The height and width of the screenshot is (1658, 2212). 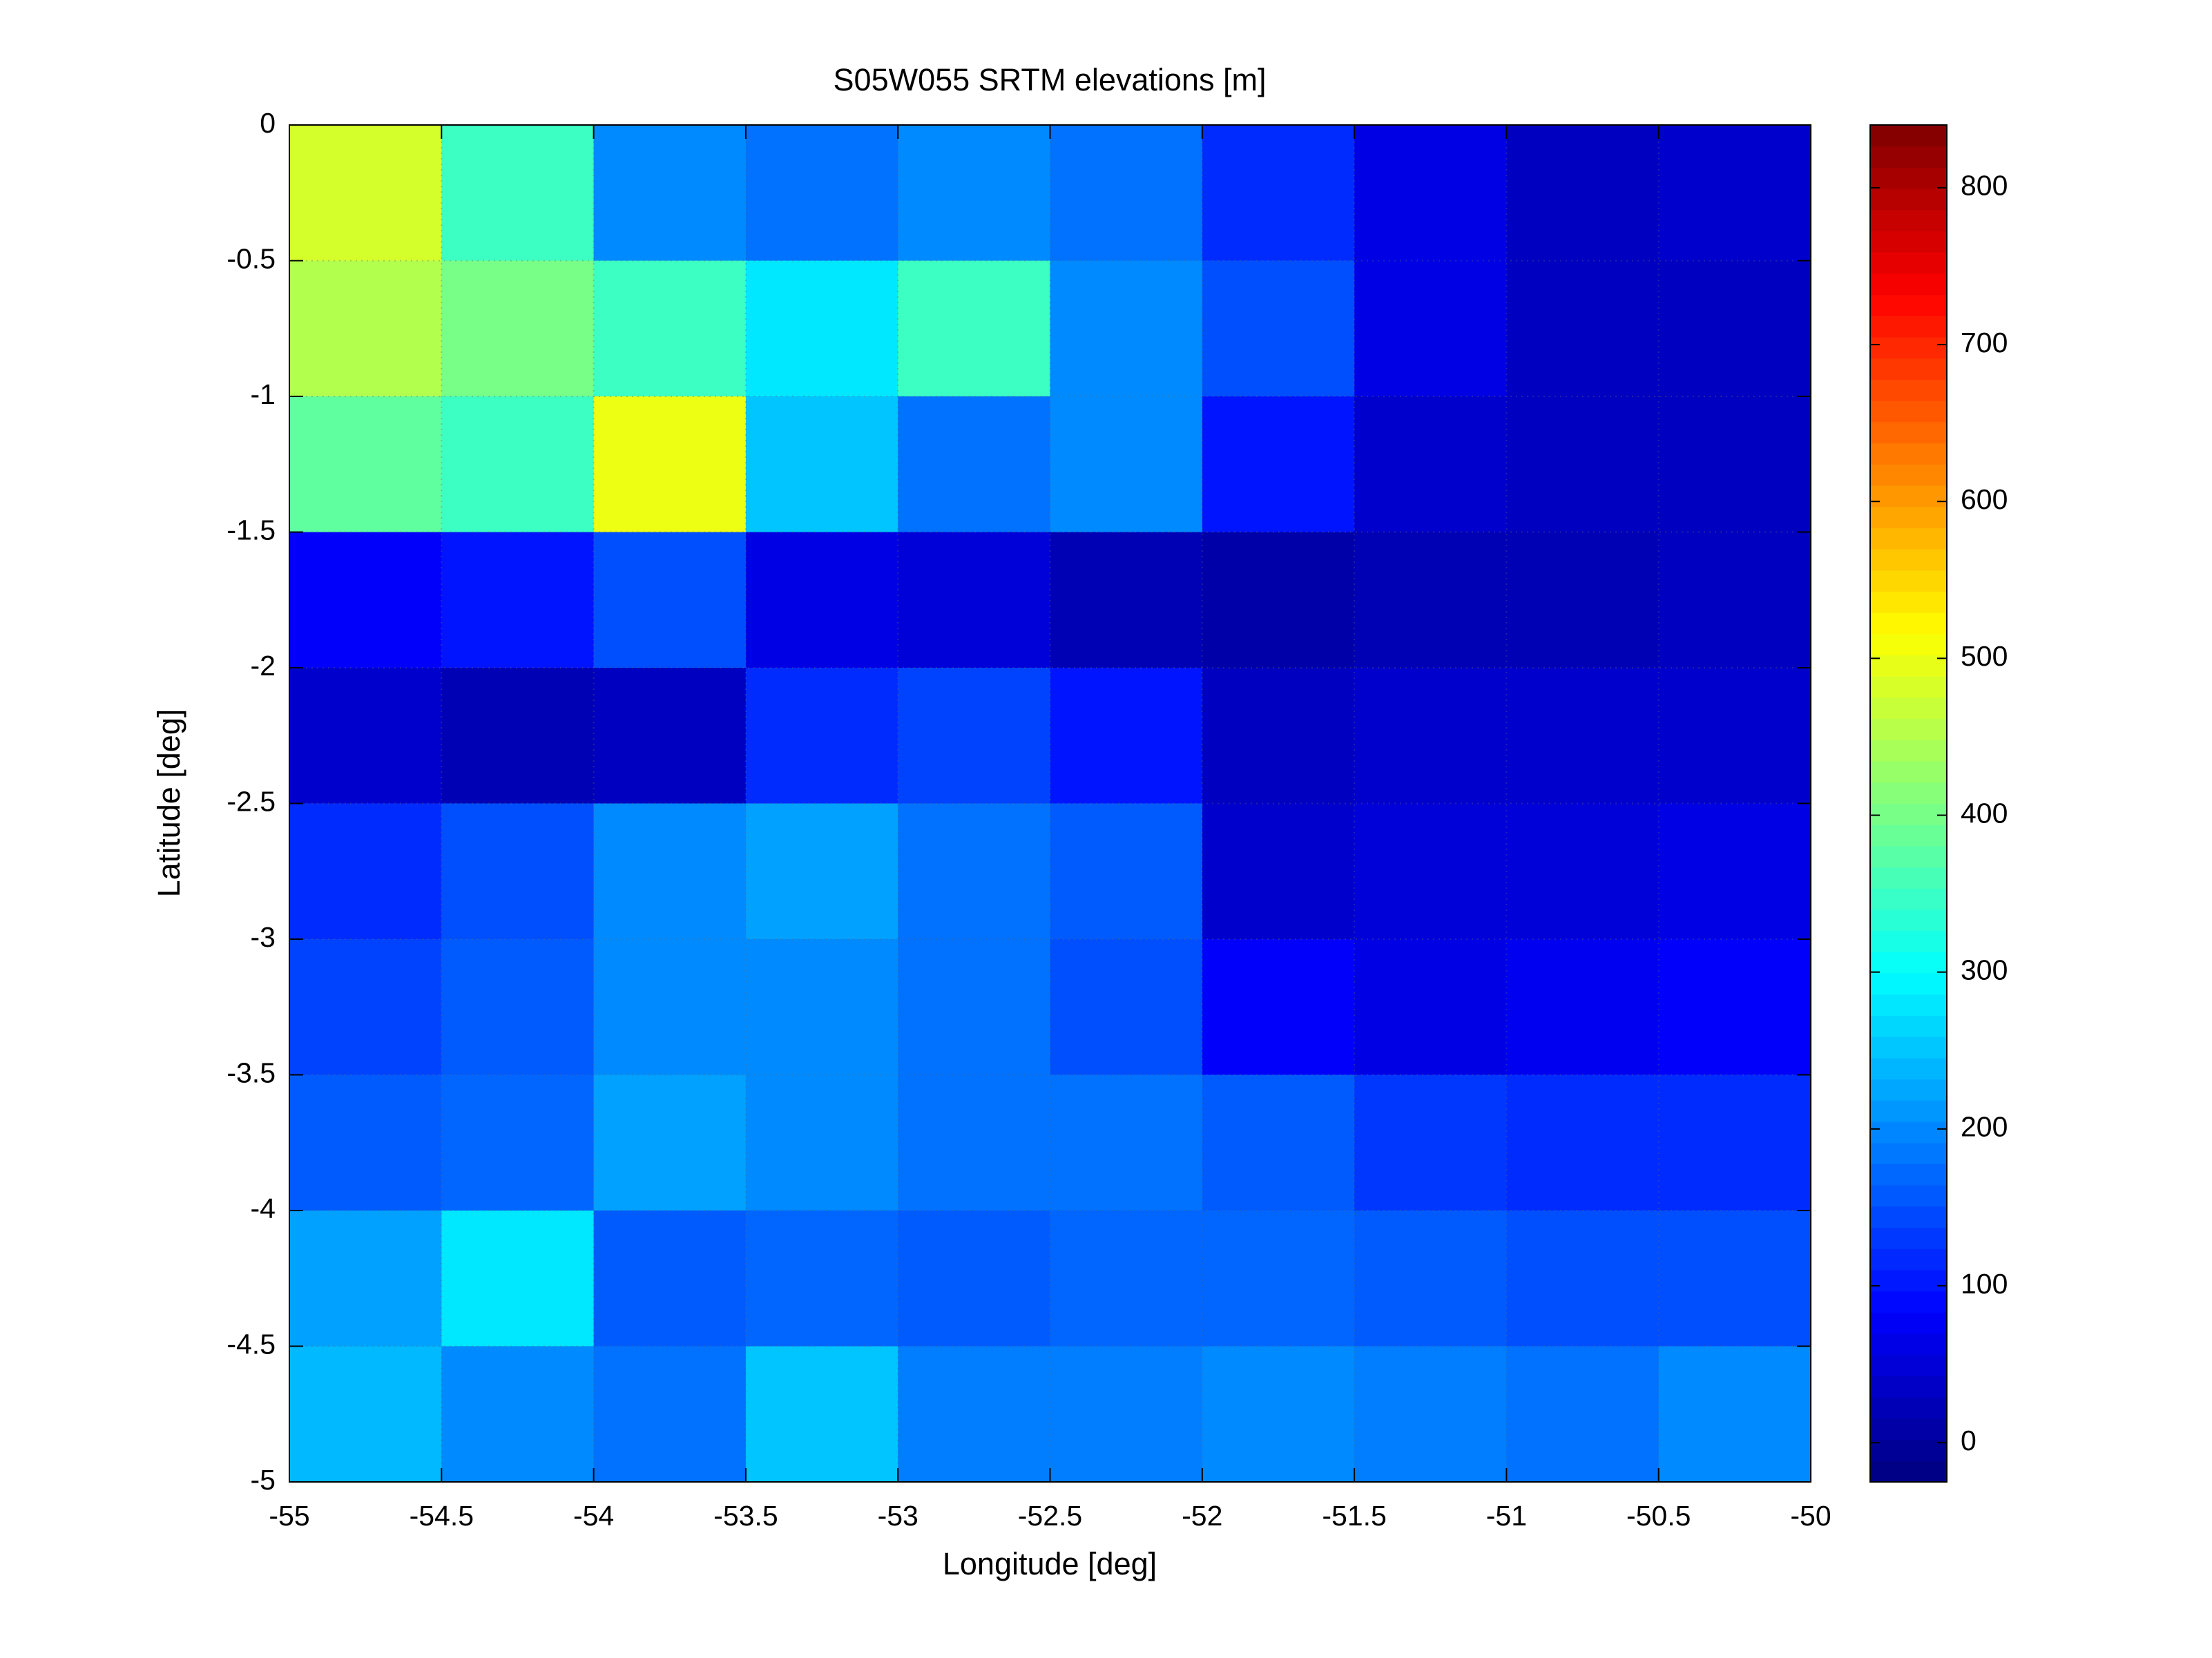 I want to click on x-tick-label: -50.5, so click(x=1659, y=1516).